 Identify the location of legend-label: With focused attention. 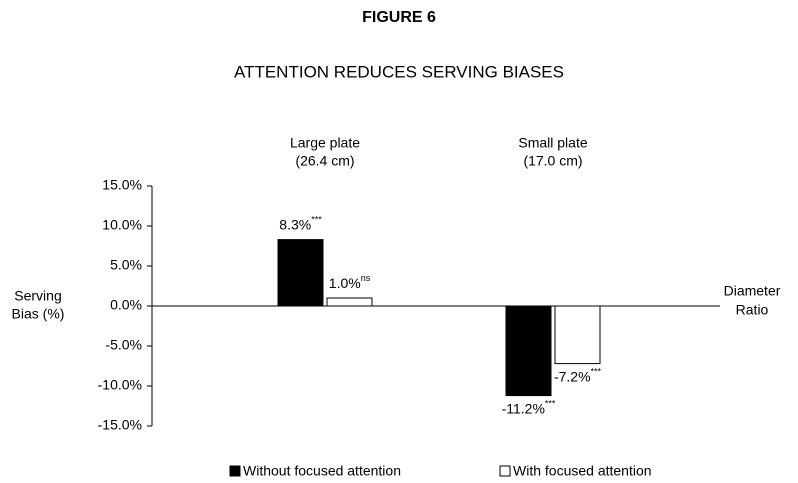
(582, 471).